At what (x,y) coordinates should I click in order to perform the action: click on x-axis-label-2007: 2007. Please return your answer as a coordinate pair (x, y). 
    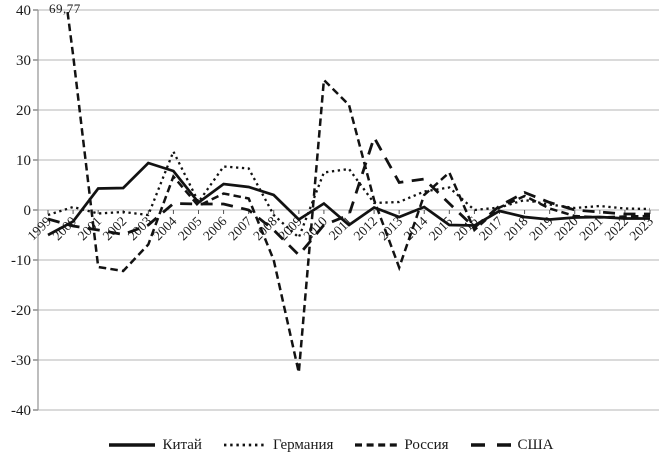
    Looking at the image, I should click on (240, 228).